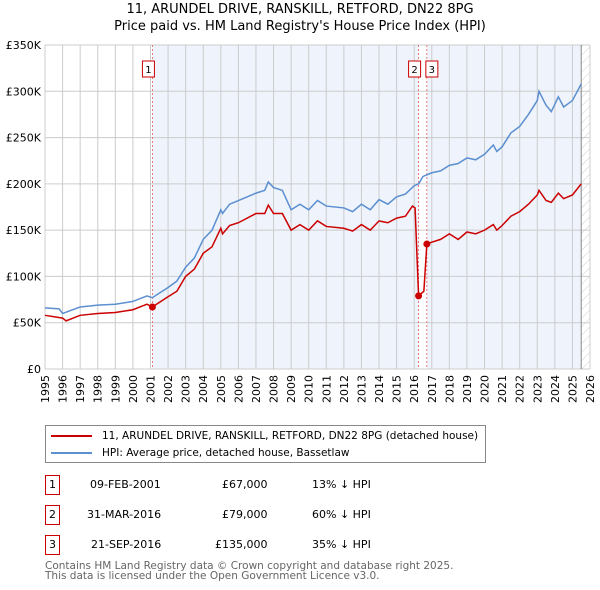 The width and height of the screenshot is (600, 590). What do you see at coordinates (24, 230) in the screenshot?
I see `y-tick-label: £150K` at bounding box center [24, 230].